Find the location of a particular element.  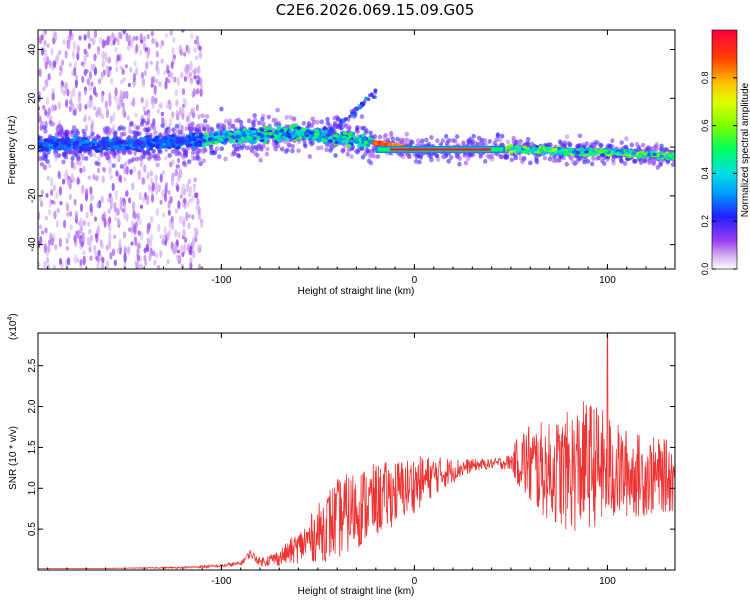

colorbar-tick-label: 0.4 is located at coordinates (705, 173).